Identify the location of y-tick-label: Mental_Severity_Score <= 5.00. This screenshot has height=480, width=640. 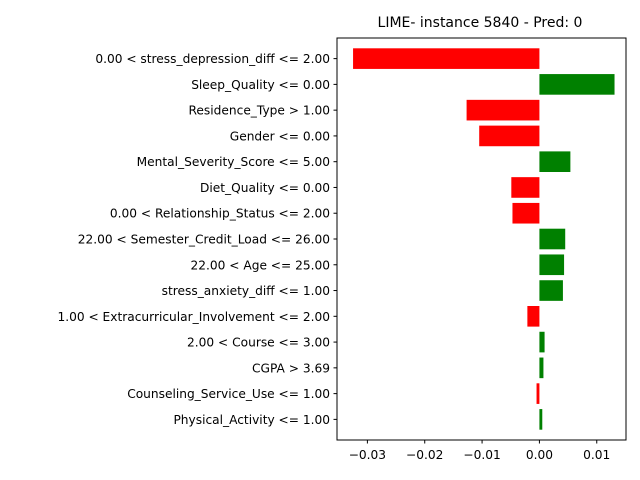
(233, 162).